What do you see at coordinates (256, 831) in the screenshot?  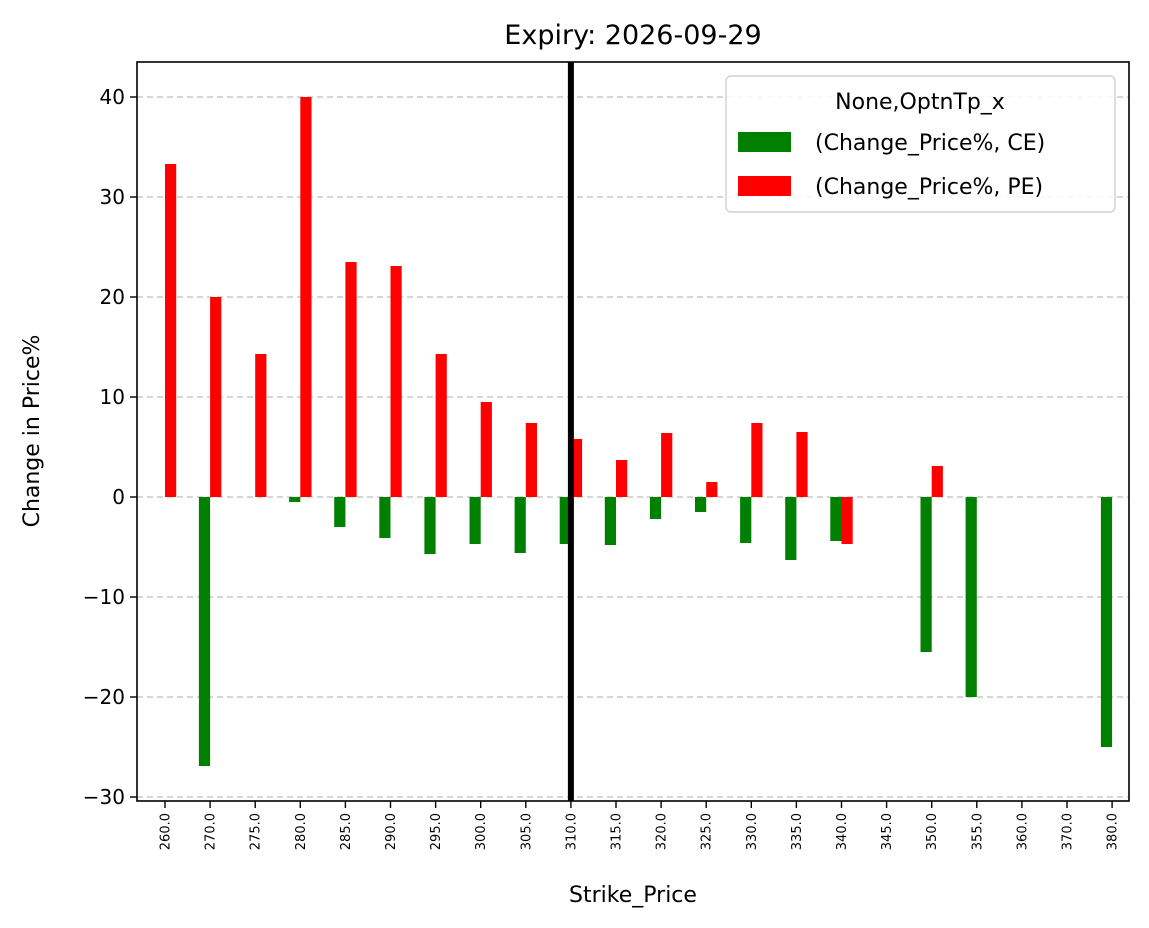 I see `x-tick-label: 275.0` at bounding box center [256, 831].